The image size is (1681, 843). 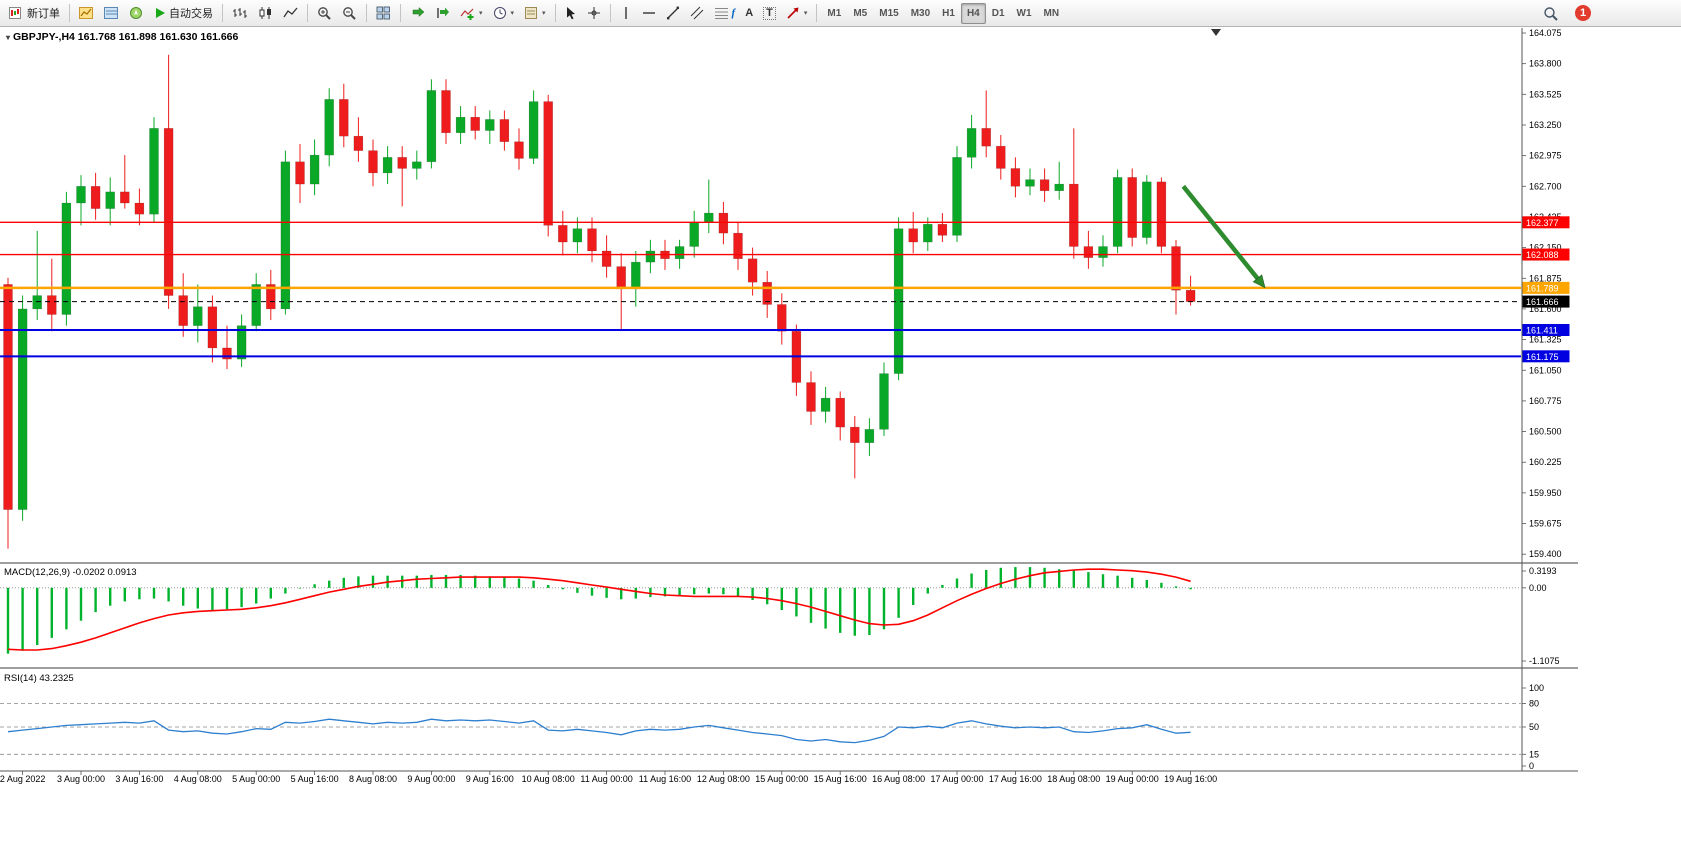 I want to click on chart-shift-button, so click(x=442, y=13).